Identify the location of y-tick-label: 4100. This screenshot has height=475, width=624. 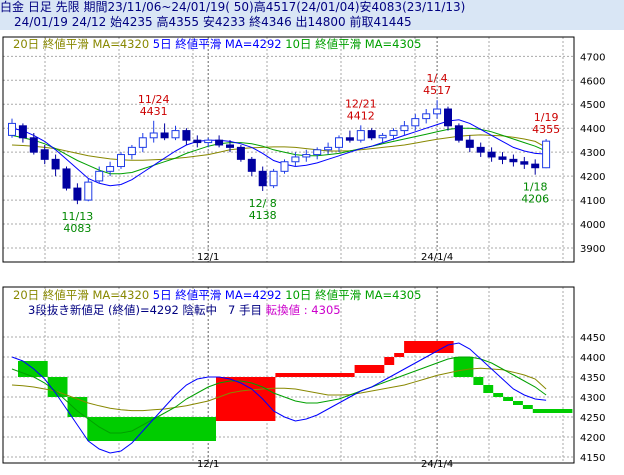
(592, 201).